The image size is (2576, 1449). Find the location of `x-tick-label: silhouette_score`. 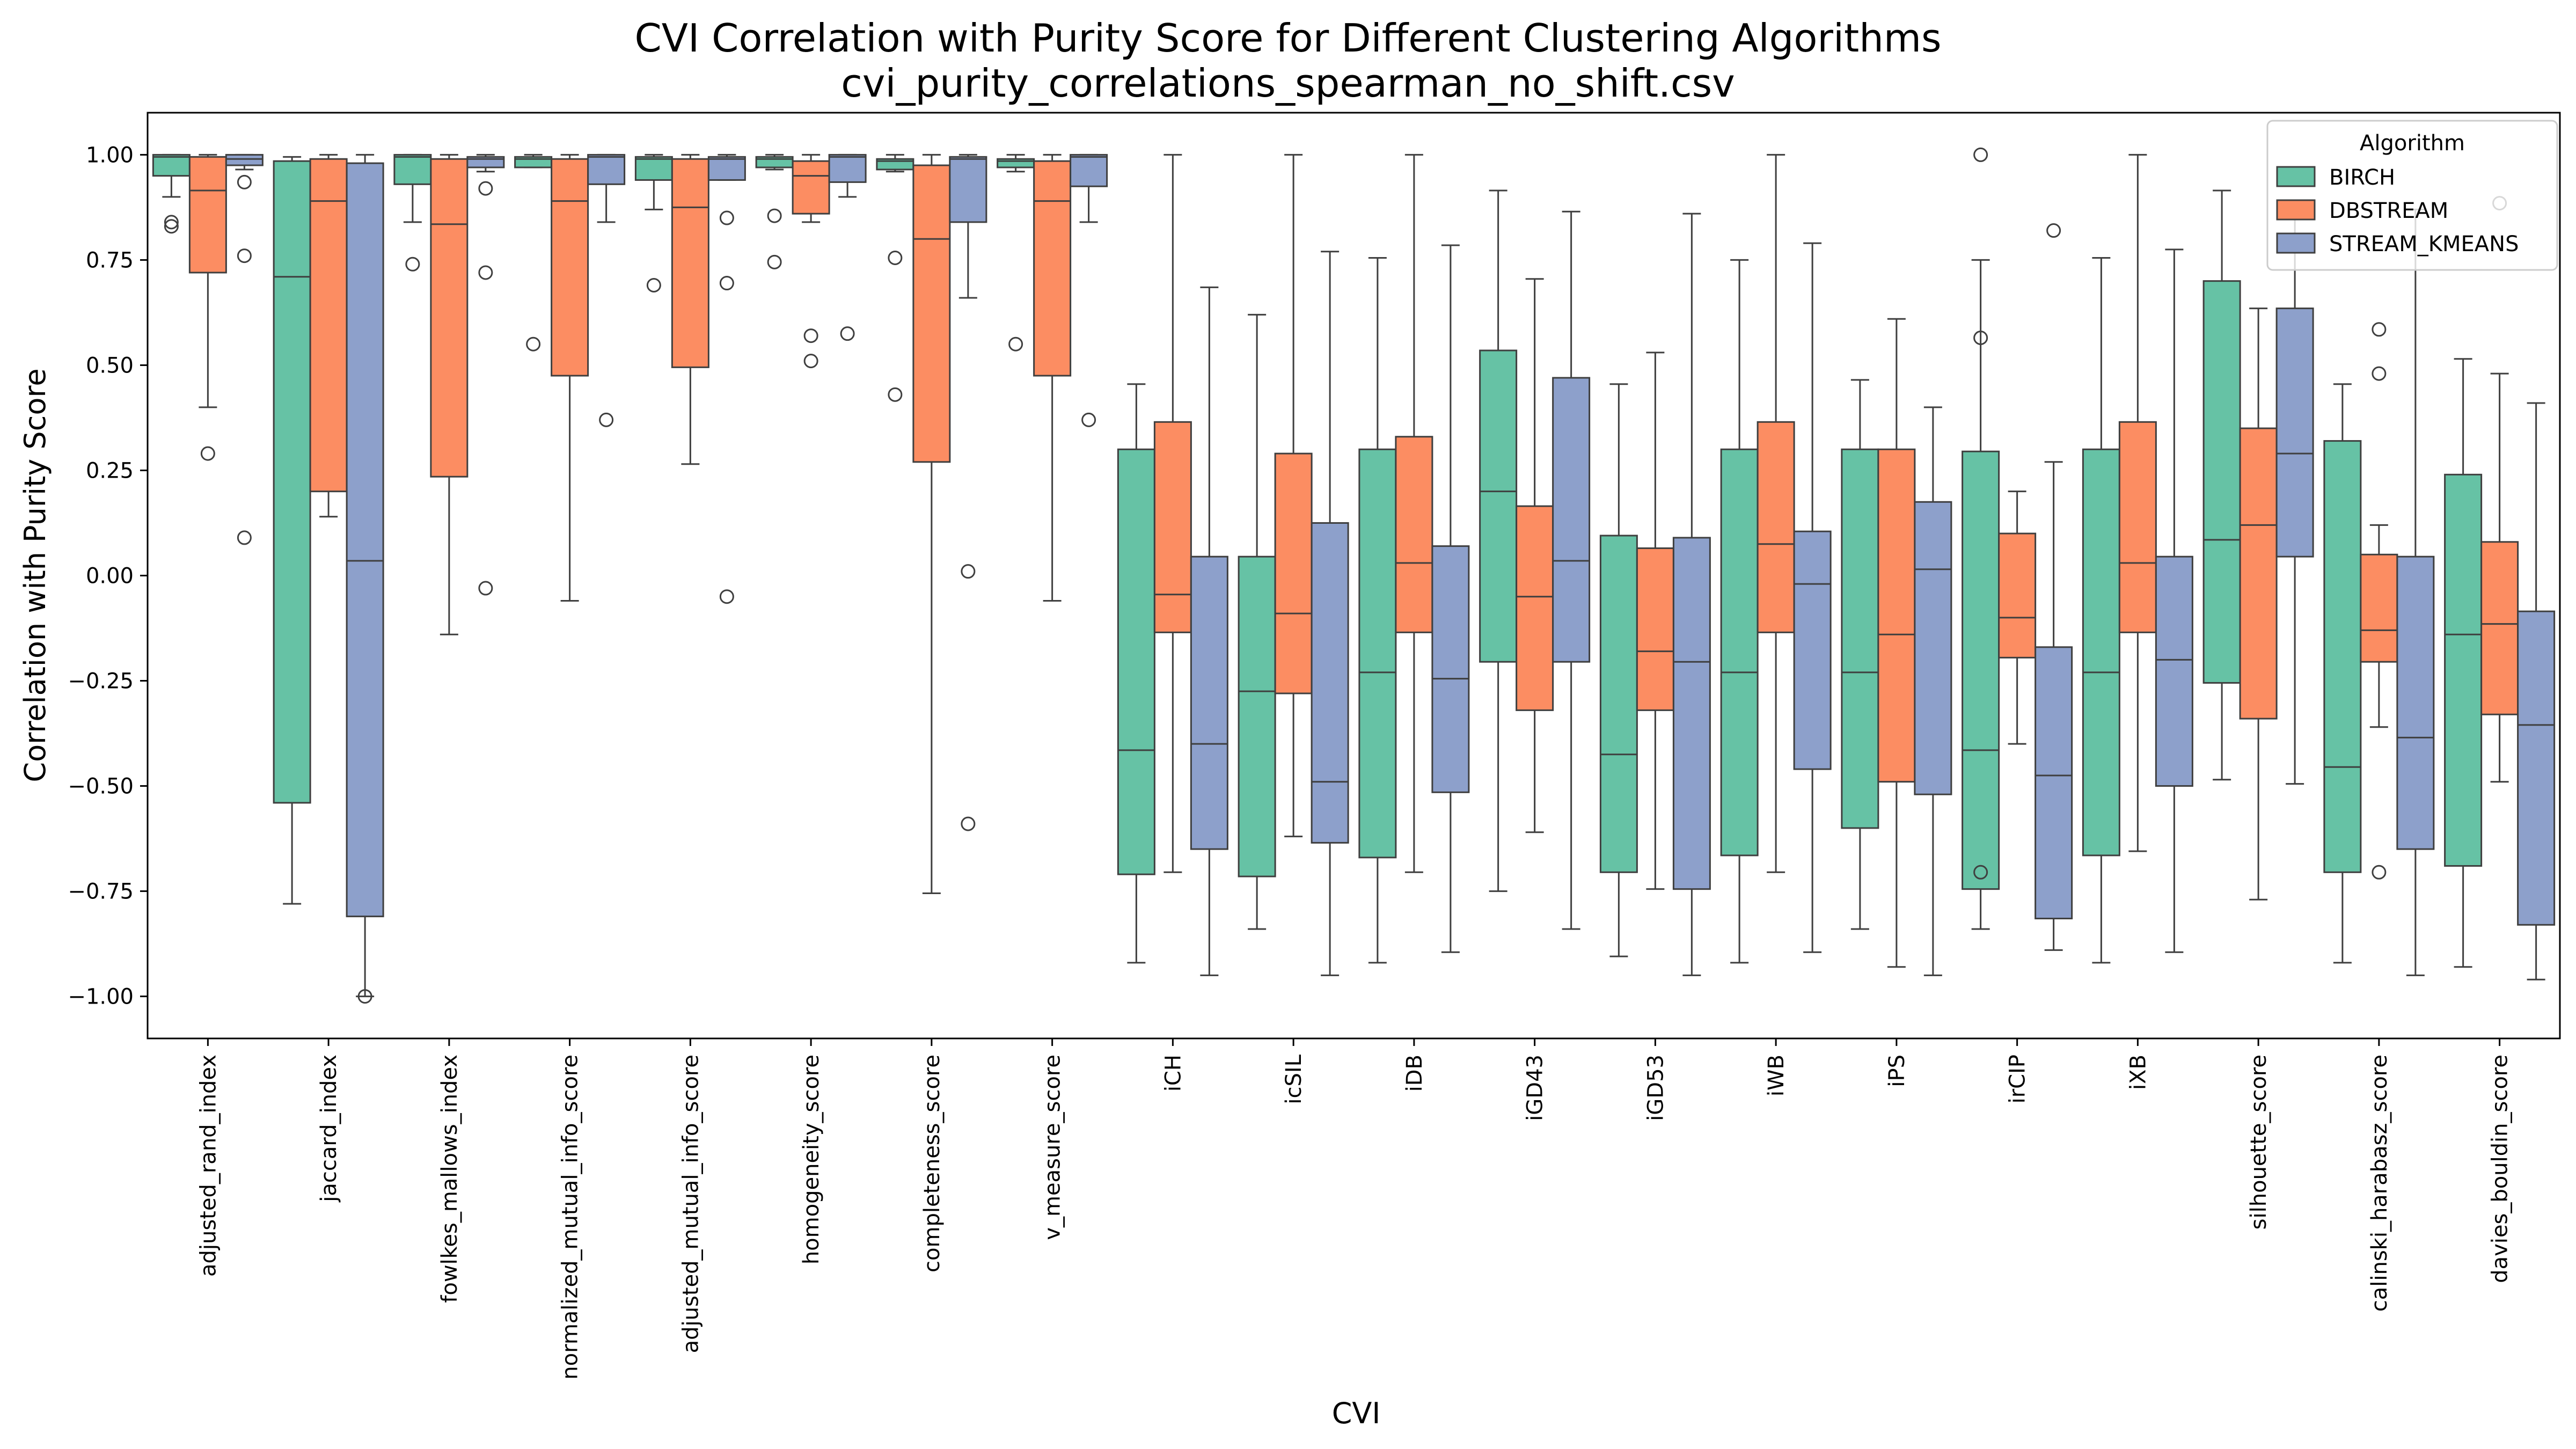

x-tick-label: silhouette_score is located at coordinates (2258, 1142).